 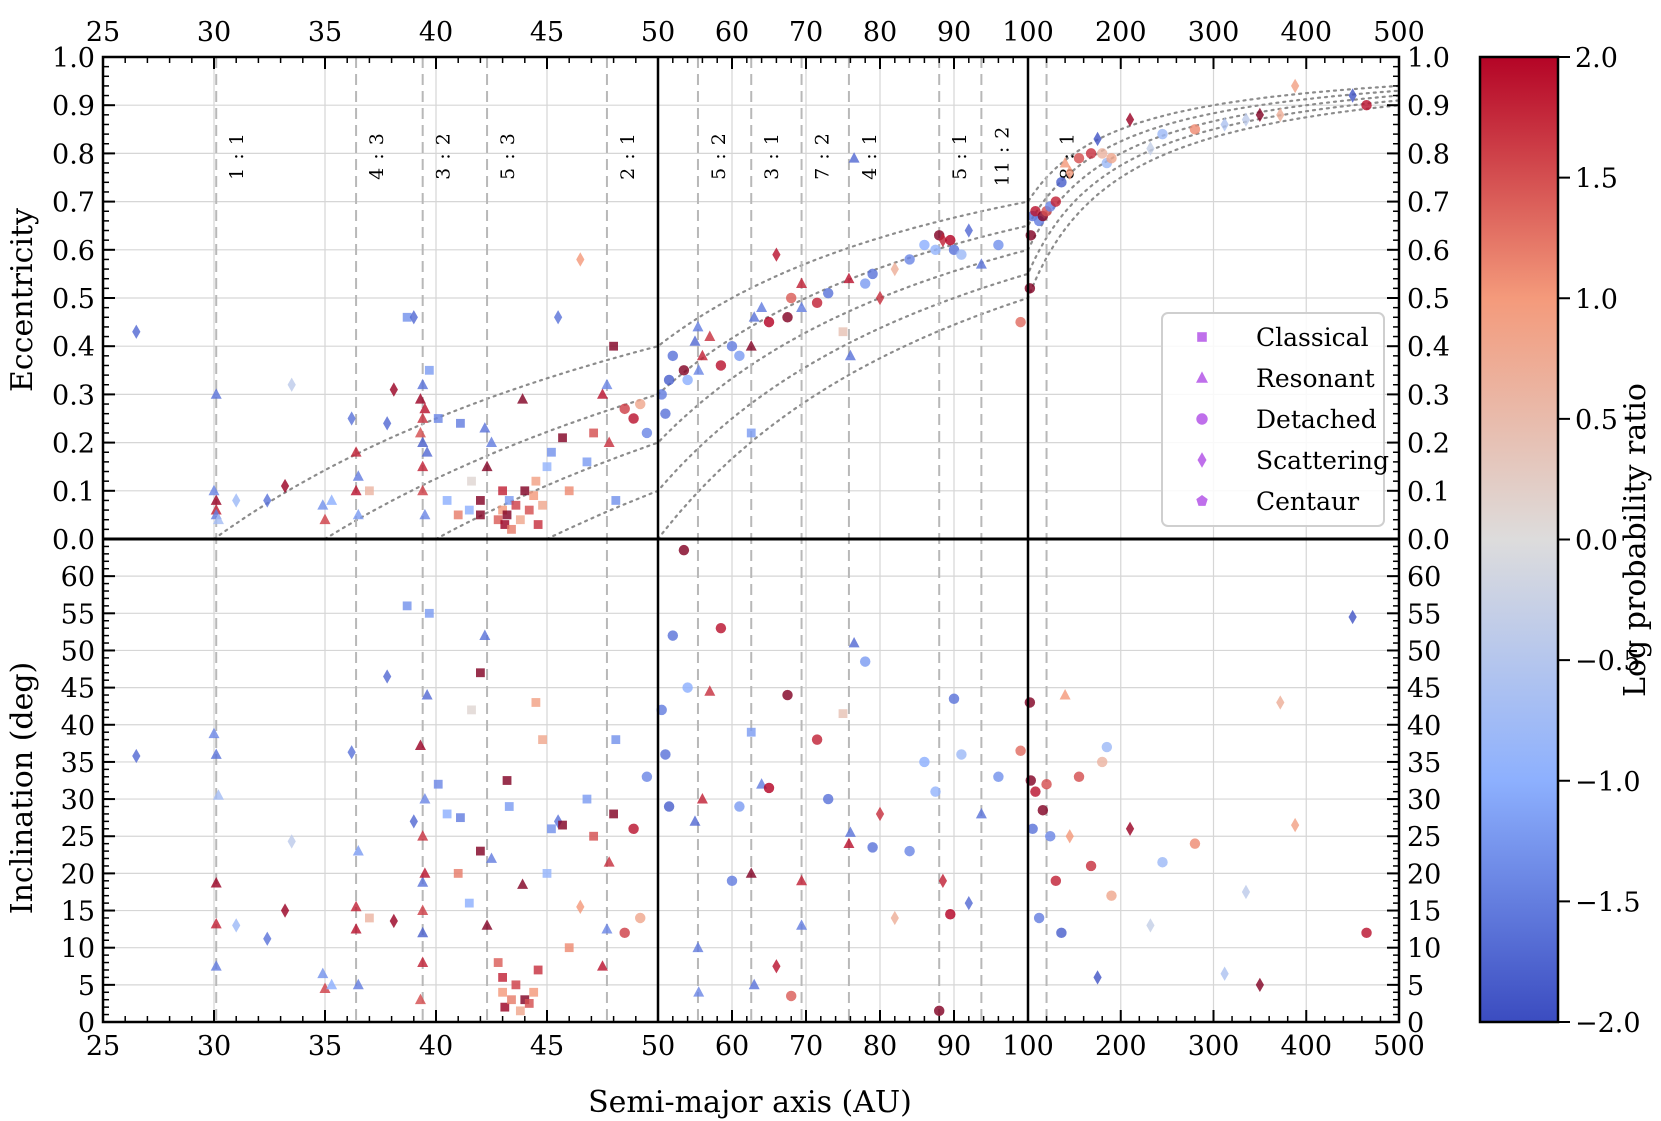 I want to click on y-tick-label-eccentricity-right: 0.9, so click(x=1428, y=106).